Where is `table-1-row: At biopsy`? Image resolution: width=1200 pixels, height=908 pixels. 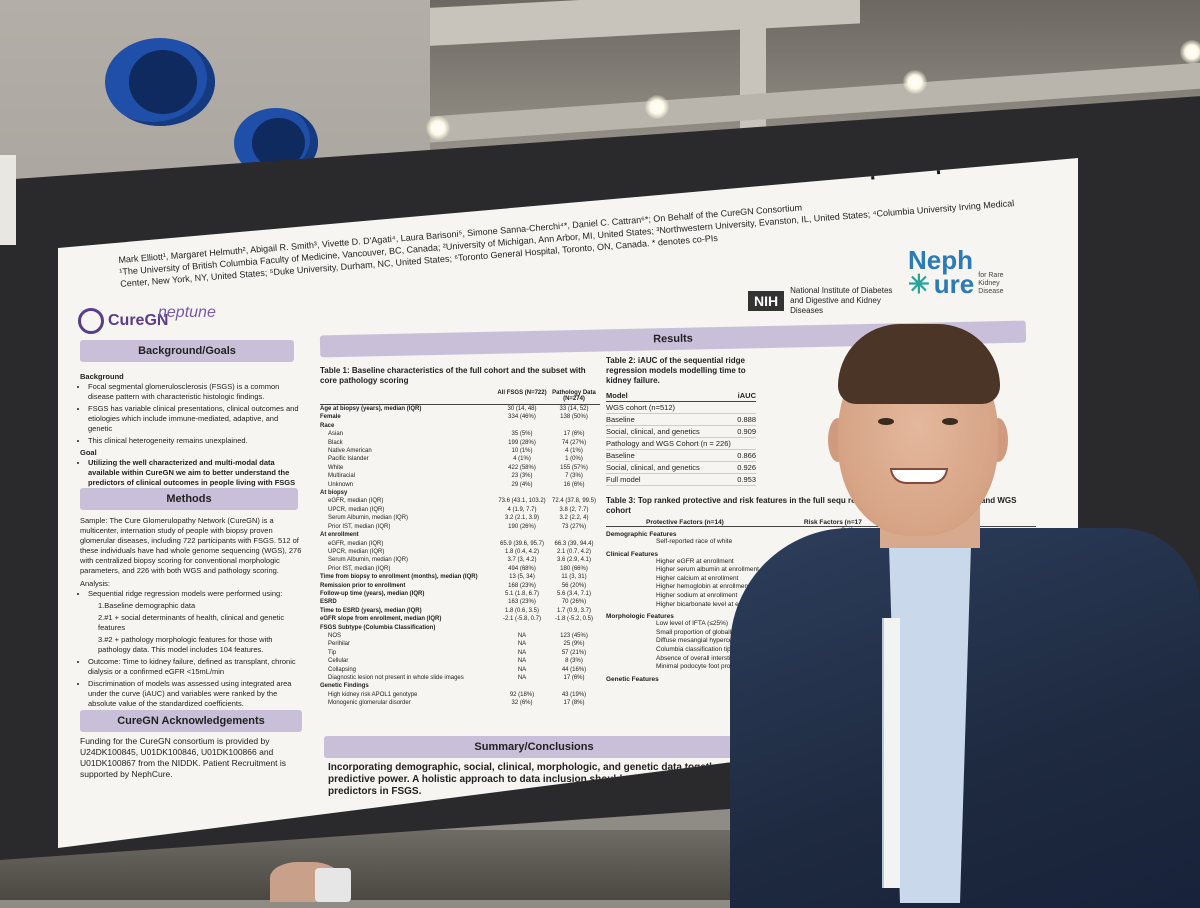
table-1-row: At biopsy is located at coordinates (460, 493).